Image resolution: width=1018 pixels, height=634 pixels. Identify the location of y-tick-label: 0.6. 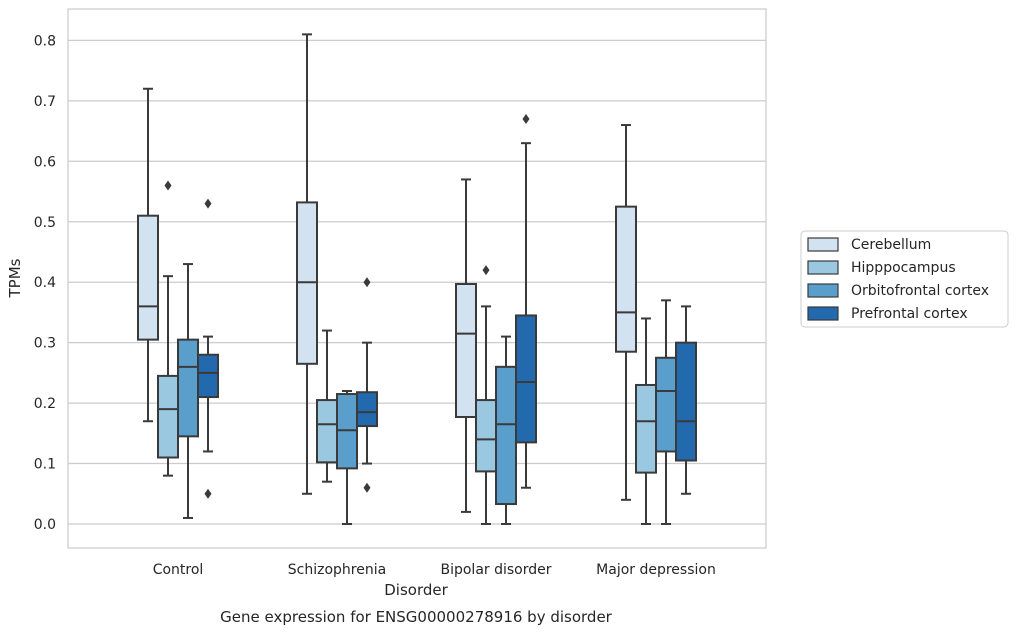
(45, 162).